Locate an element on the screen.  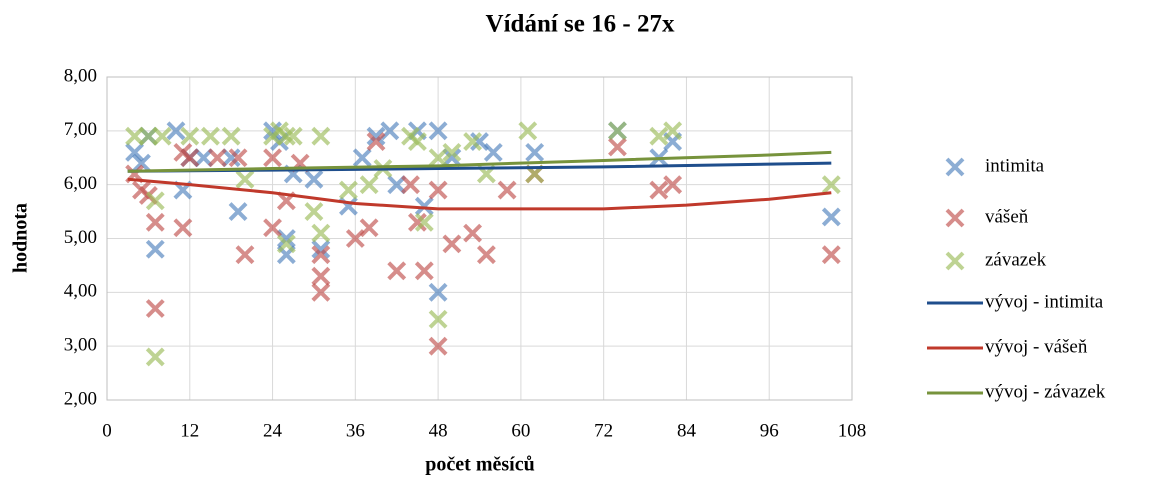
x-tick-label: 36 is located at coordinates (355, 430).